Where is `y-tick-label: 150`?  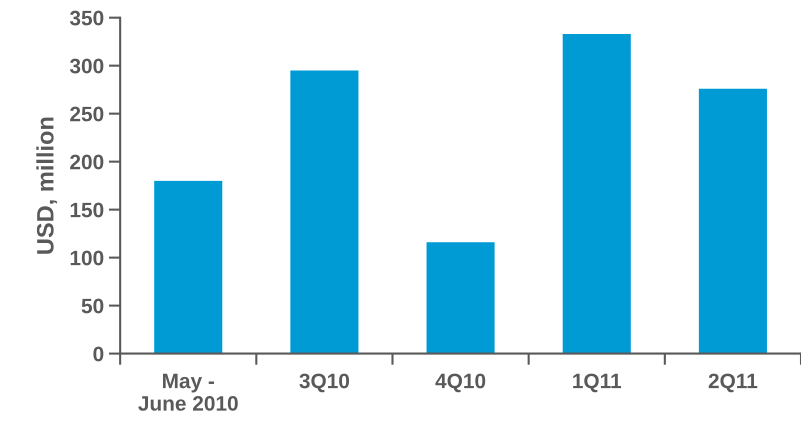 y-tick-label: 150 is located at coordinates (87, 210).